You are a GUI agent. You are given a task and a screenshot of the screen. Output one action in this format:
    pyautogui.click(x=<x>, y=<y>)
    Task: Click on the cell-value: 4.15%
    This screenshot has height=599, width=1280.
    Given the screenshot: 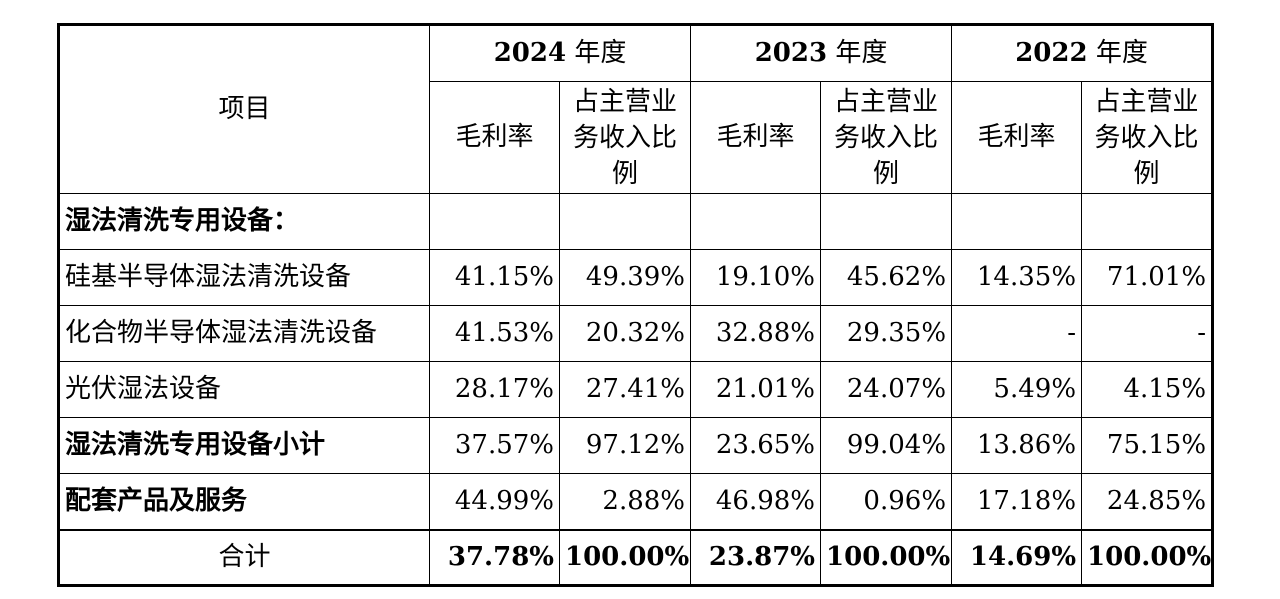 What is the action you would take?
    pyautogui.click(x=1147, y=389)
    